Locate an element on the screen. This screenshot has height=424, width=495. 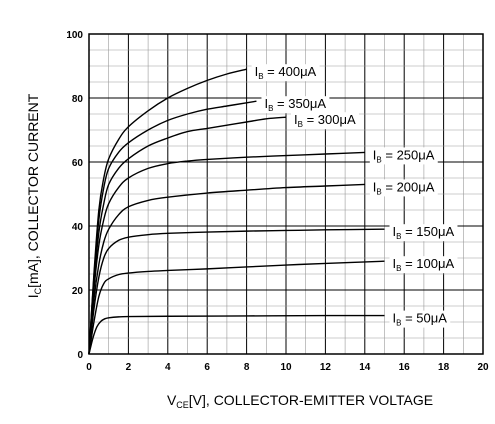
curve-label: IB = 300μA is located at coordinates (325, 120).